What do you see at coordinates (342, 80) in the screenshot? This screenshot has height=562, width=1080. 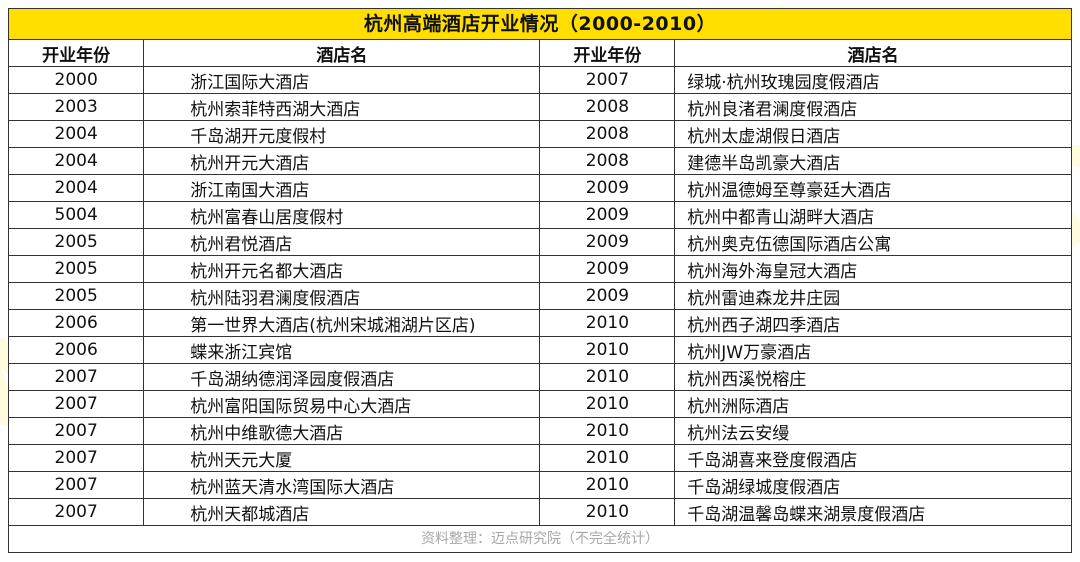 I see `hotel-name-left: 浙江国际大酒店` at bounding box center [342, 80].